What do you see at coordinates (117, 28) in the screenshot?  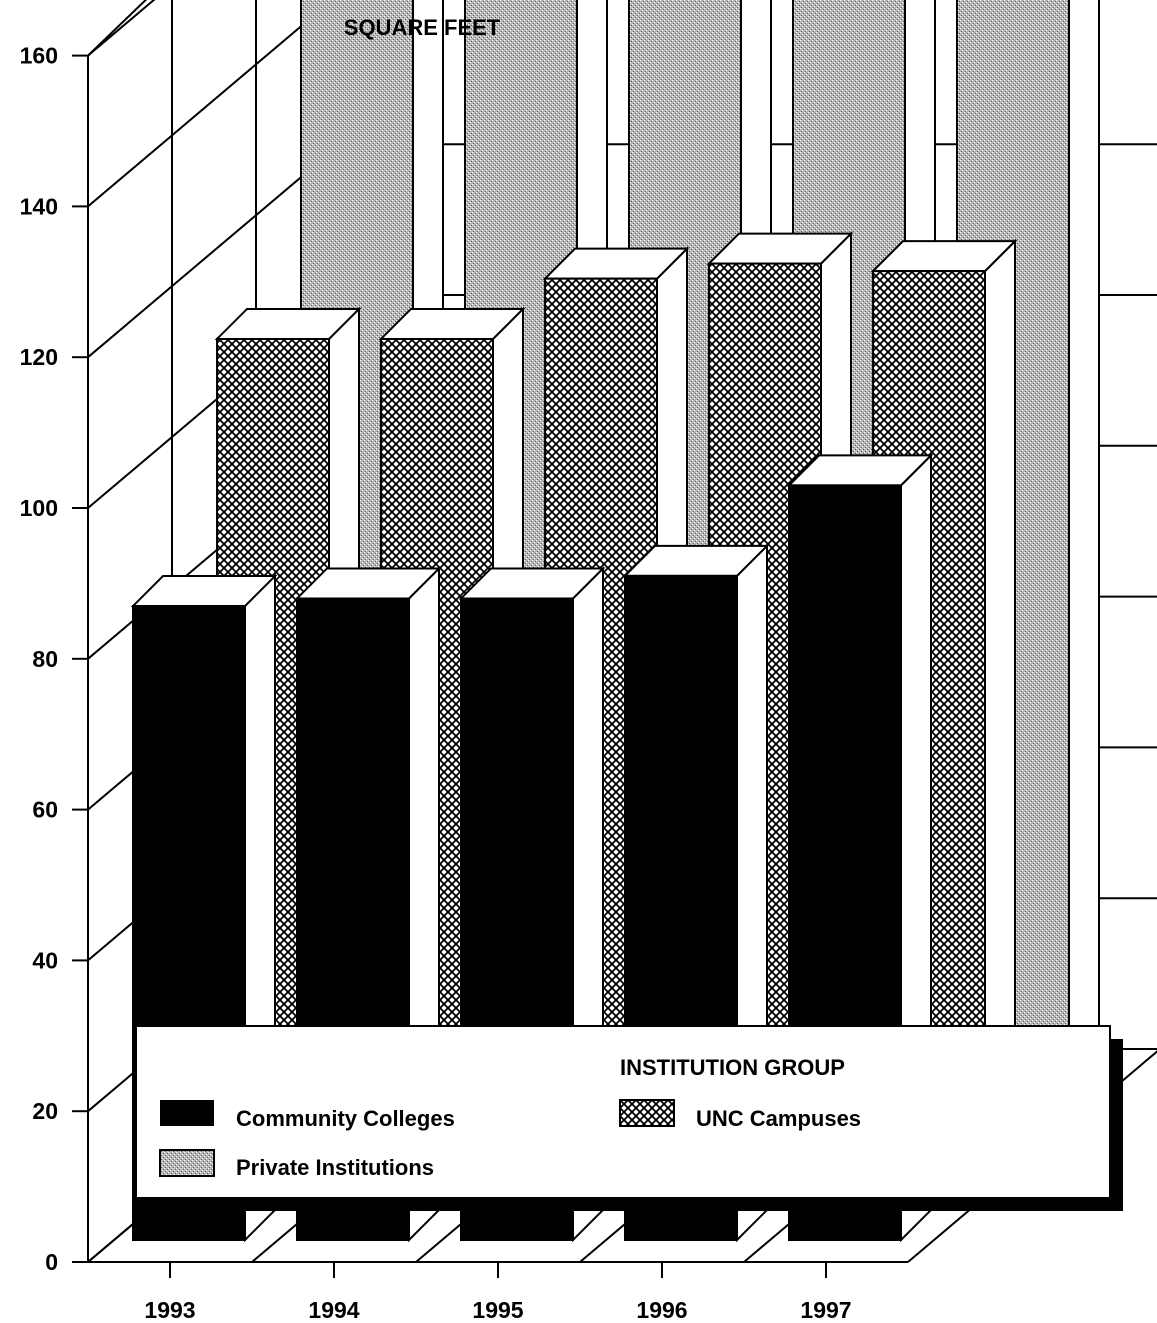 I see `side-wall-top` at bounding box center [117, 28].